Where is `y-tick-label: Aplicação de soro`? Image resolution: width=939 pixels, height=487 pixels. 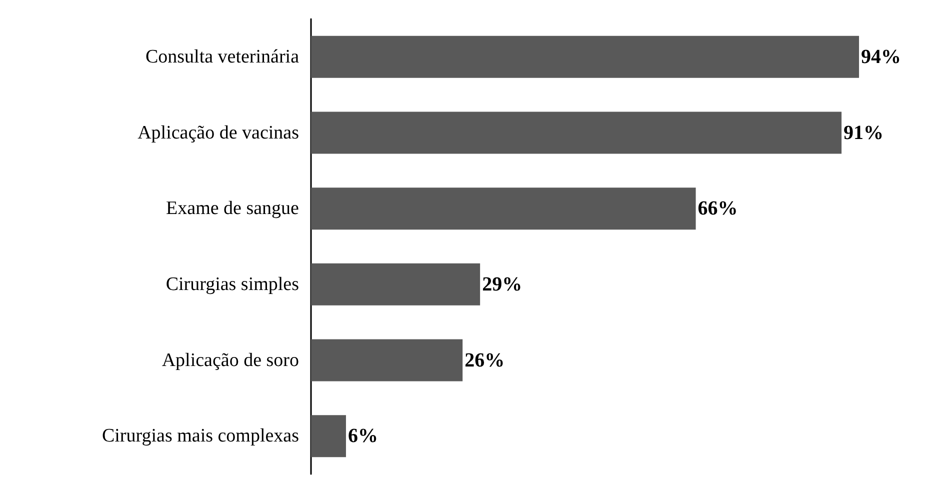
y-tick-label: Aplicação de soro is located at coordinates (230, 360).